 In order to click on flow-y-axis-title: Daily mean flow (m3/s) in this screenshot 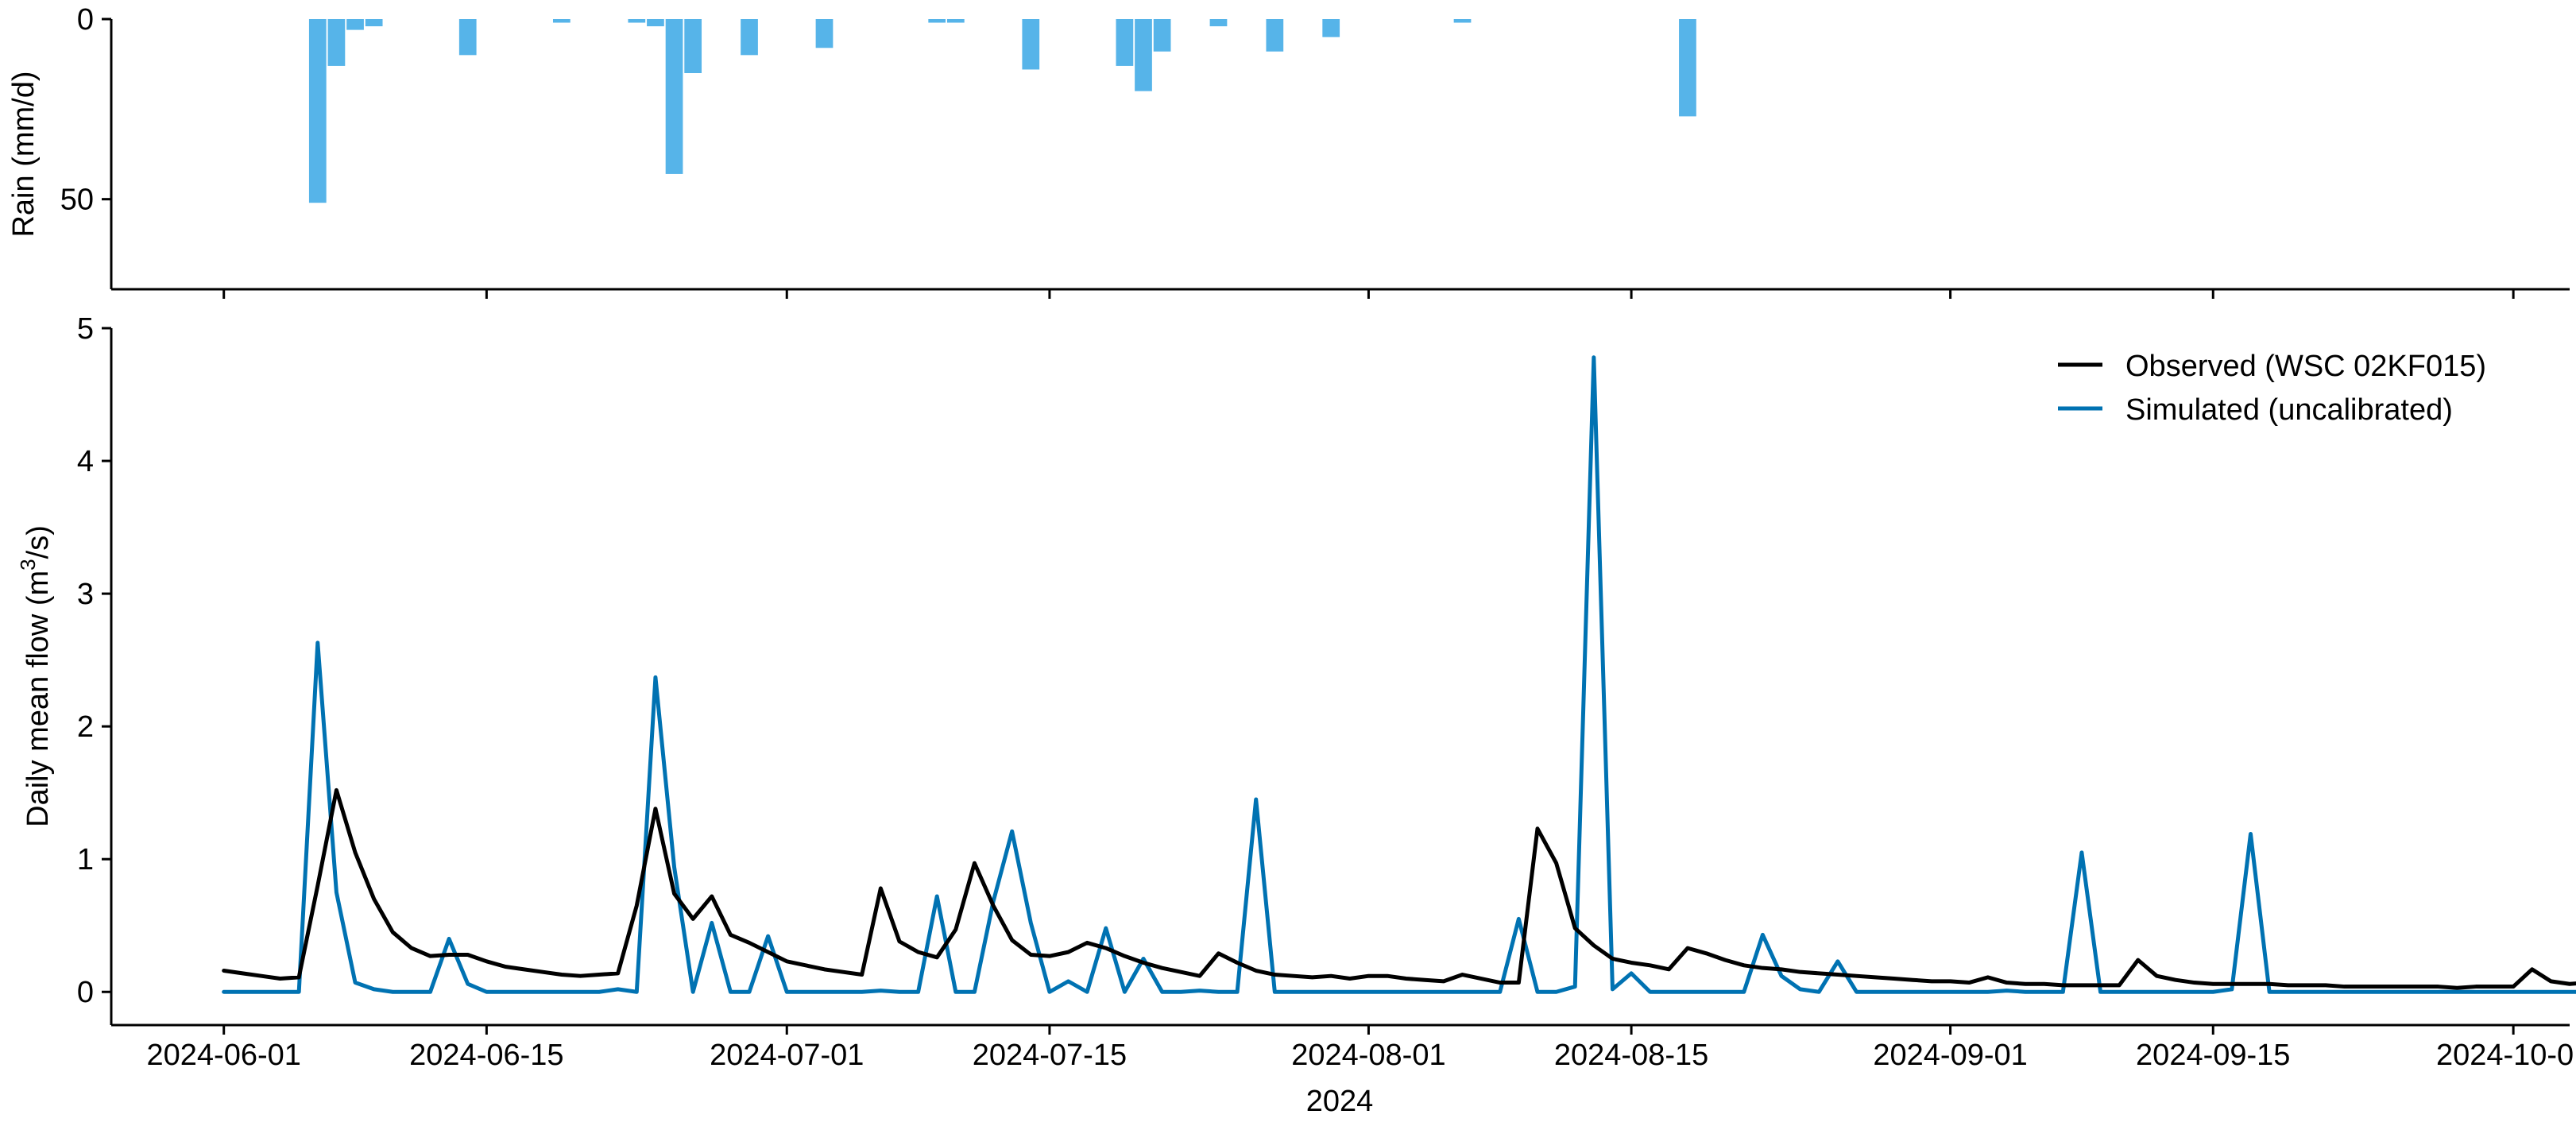, I will do `click(35, 676)`.